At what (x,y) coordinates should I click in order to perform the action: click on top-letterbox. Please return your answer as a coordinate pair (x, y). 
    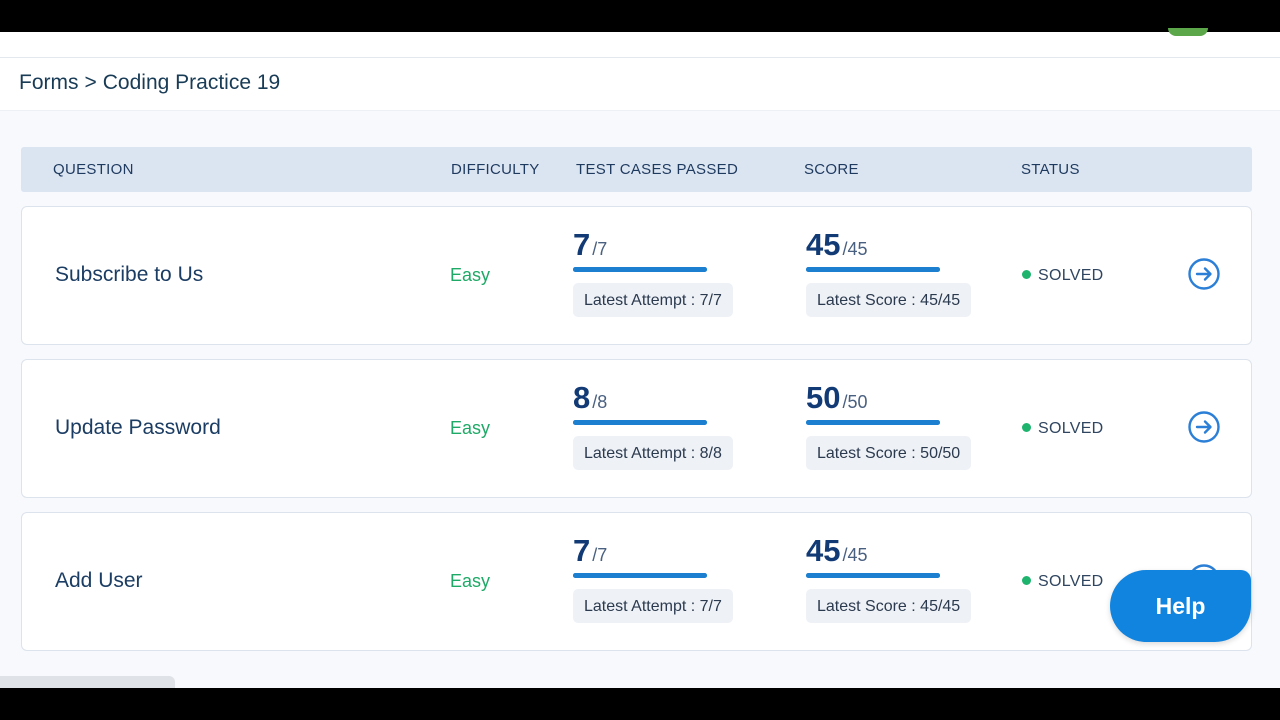
    Looking at the image, I should click on (640, 16).